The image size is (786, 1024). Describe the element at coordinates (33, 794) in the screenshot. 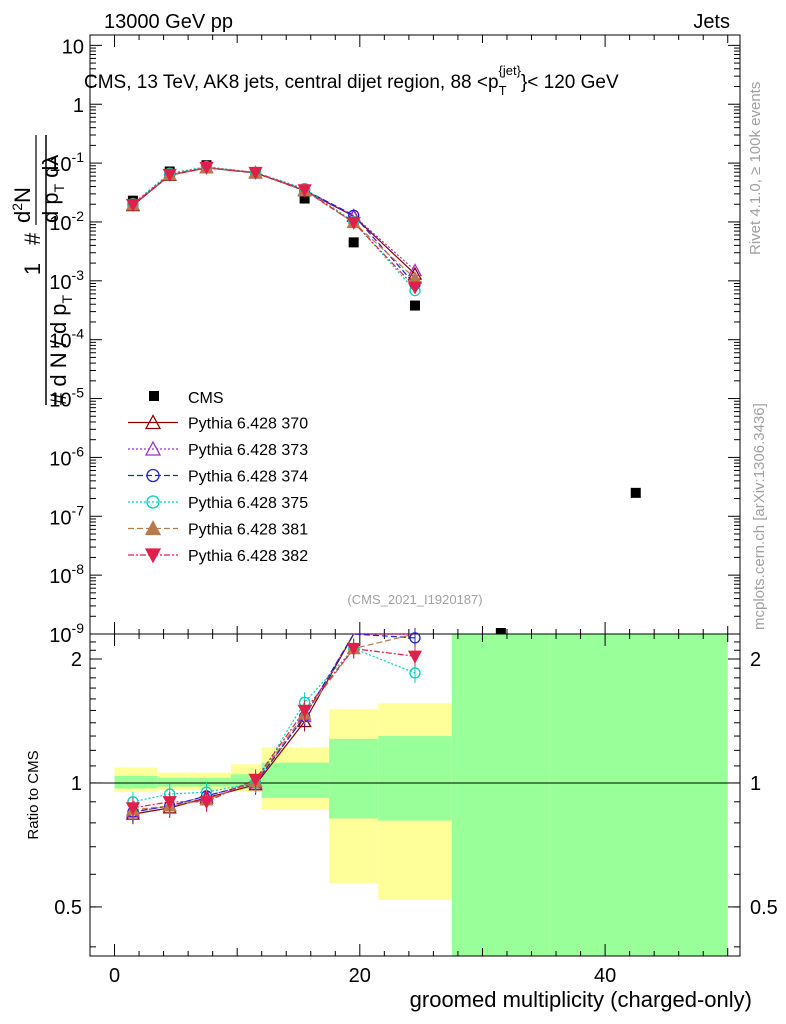

I see `ratio-y-label: Ratio to CMS` at that location.